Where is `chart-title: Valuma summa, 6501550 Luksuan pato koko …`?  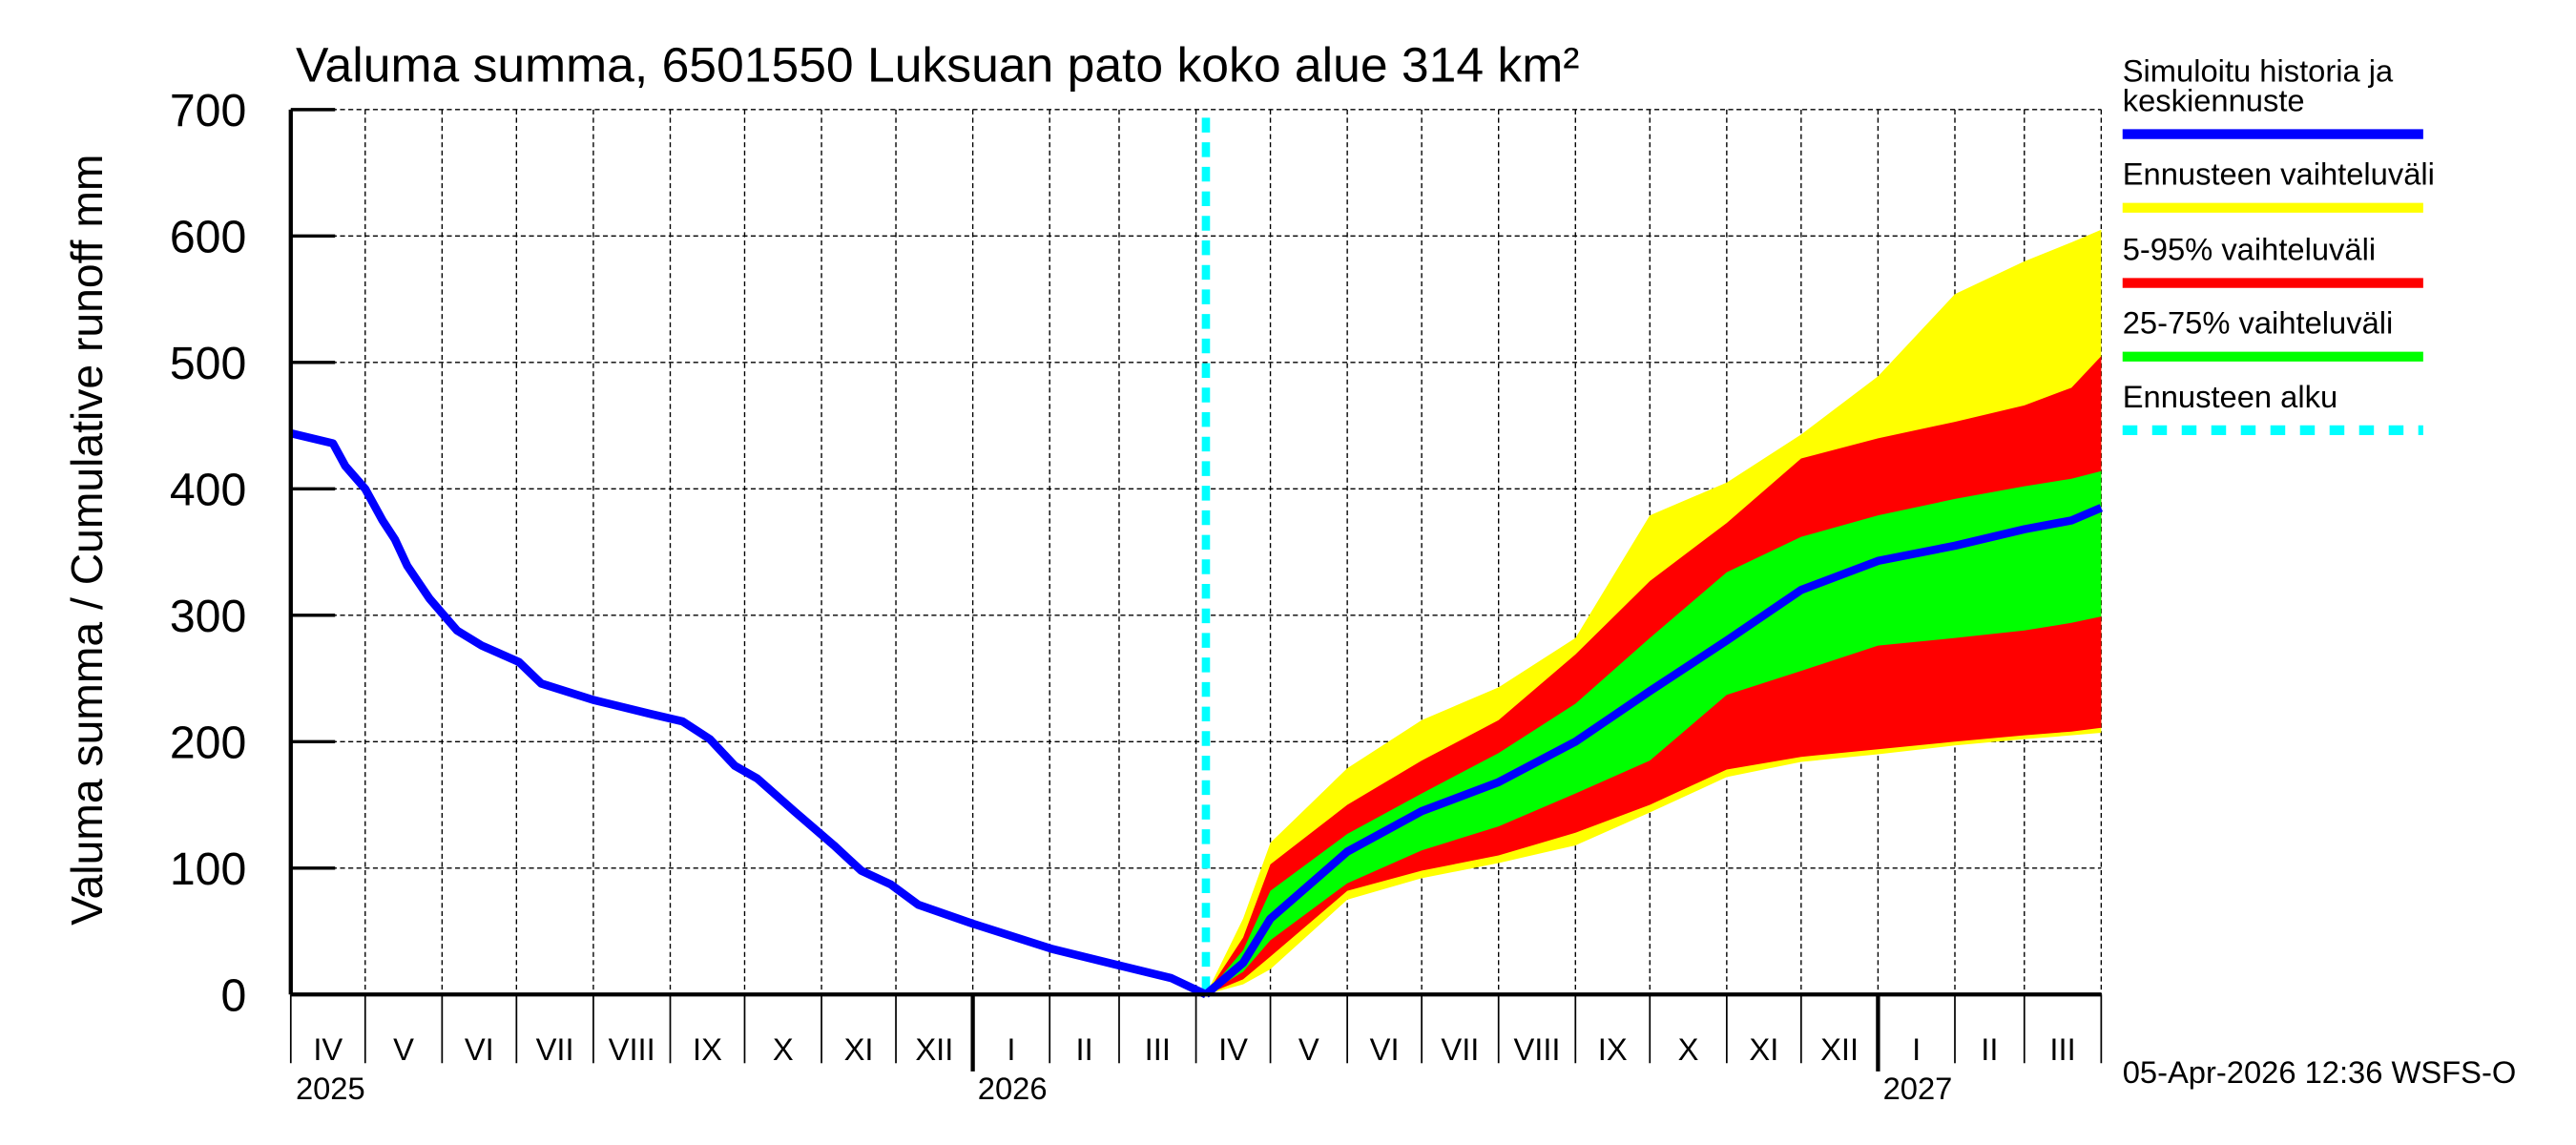
chart-title: Valuma summa, 6501550 Luksuan pato koko … is located at coordinates (938, 65).